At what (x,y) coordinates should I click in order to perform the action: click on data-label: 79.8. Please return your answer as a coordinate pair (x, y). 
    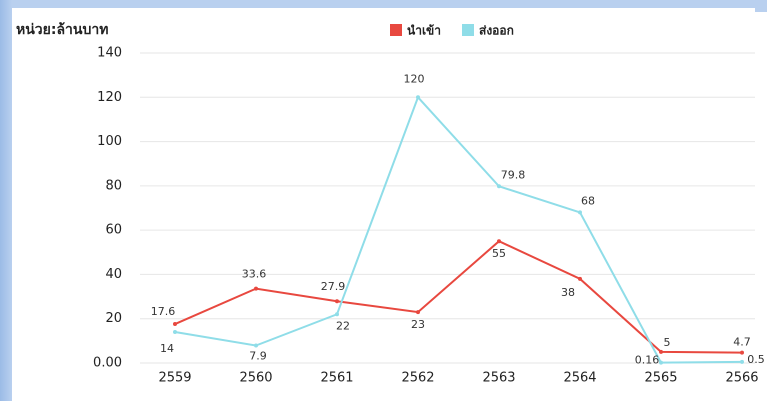
    Looking at the image, I should click on (513, 174).